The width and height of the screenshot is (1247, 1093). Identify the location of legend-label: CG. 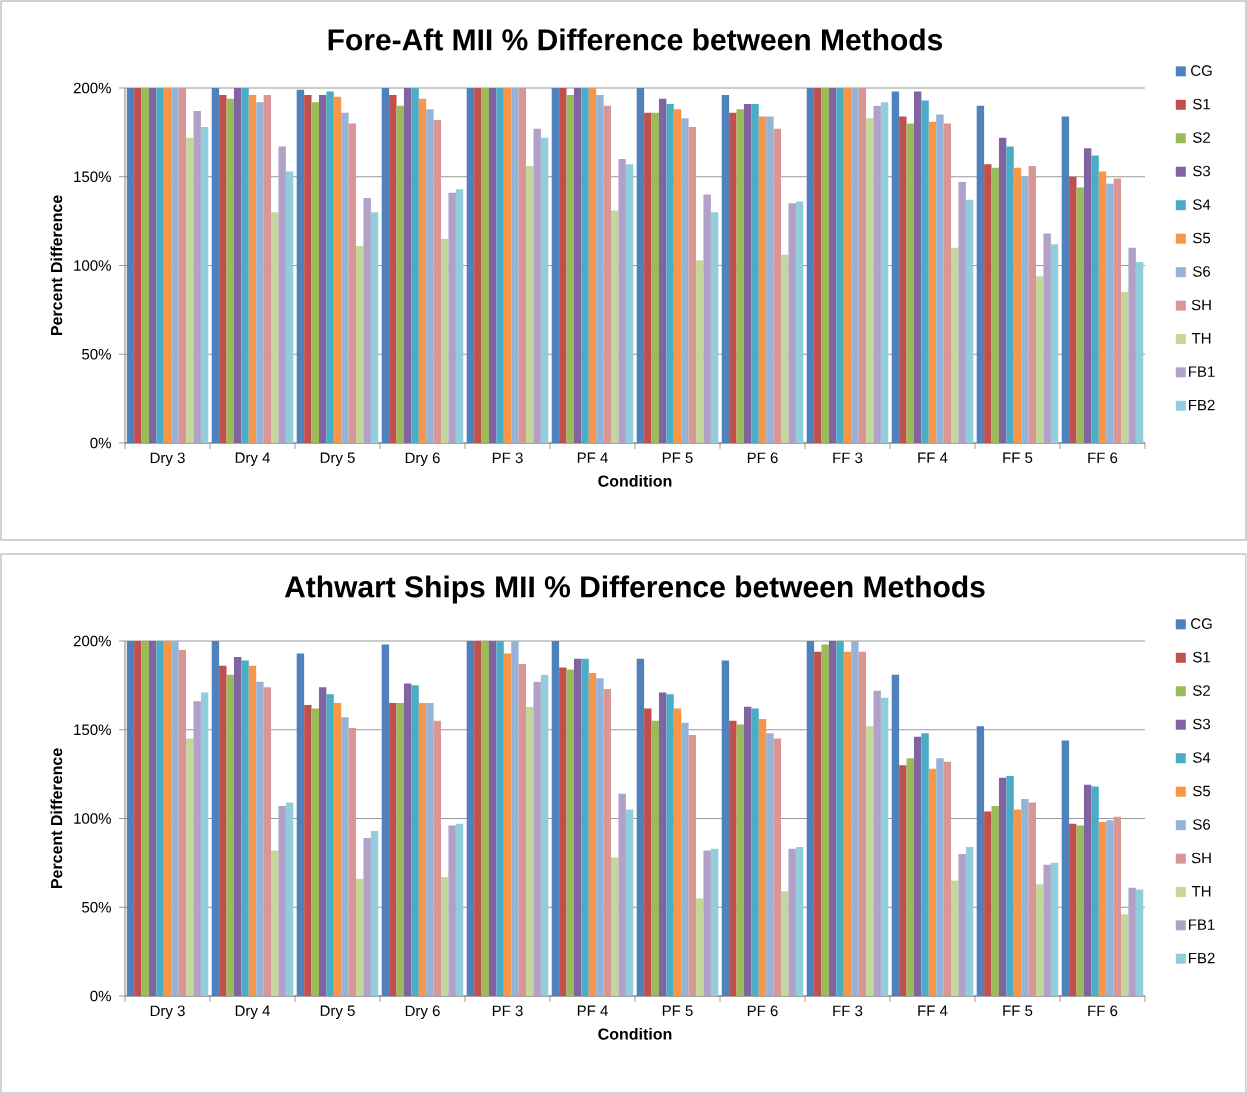
(1201, 70).